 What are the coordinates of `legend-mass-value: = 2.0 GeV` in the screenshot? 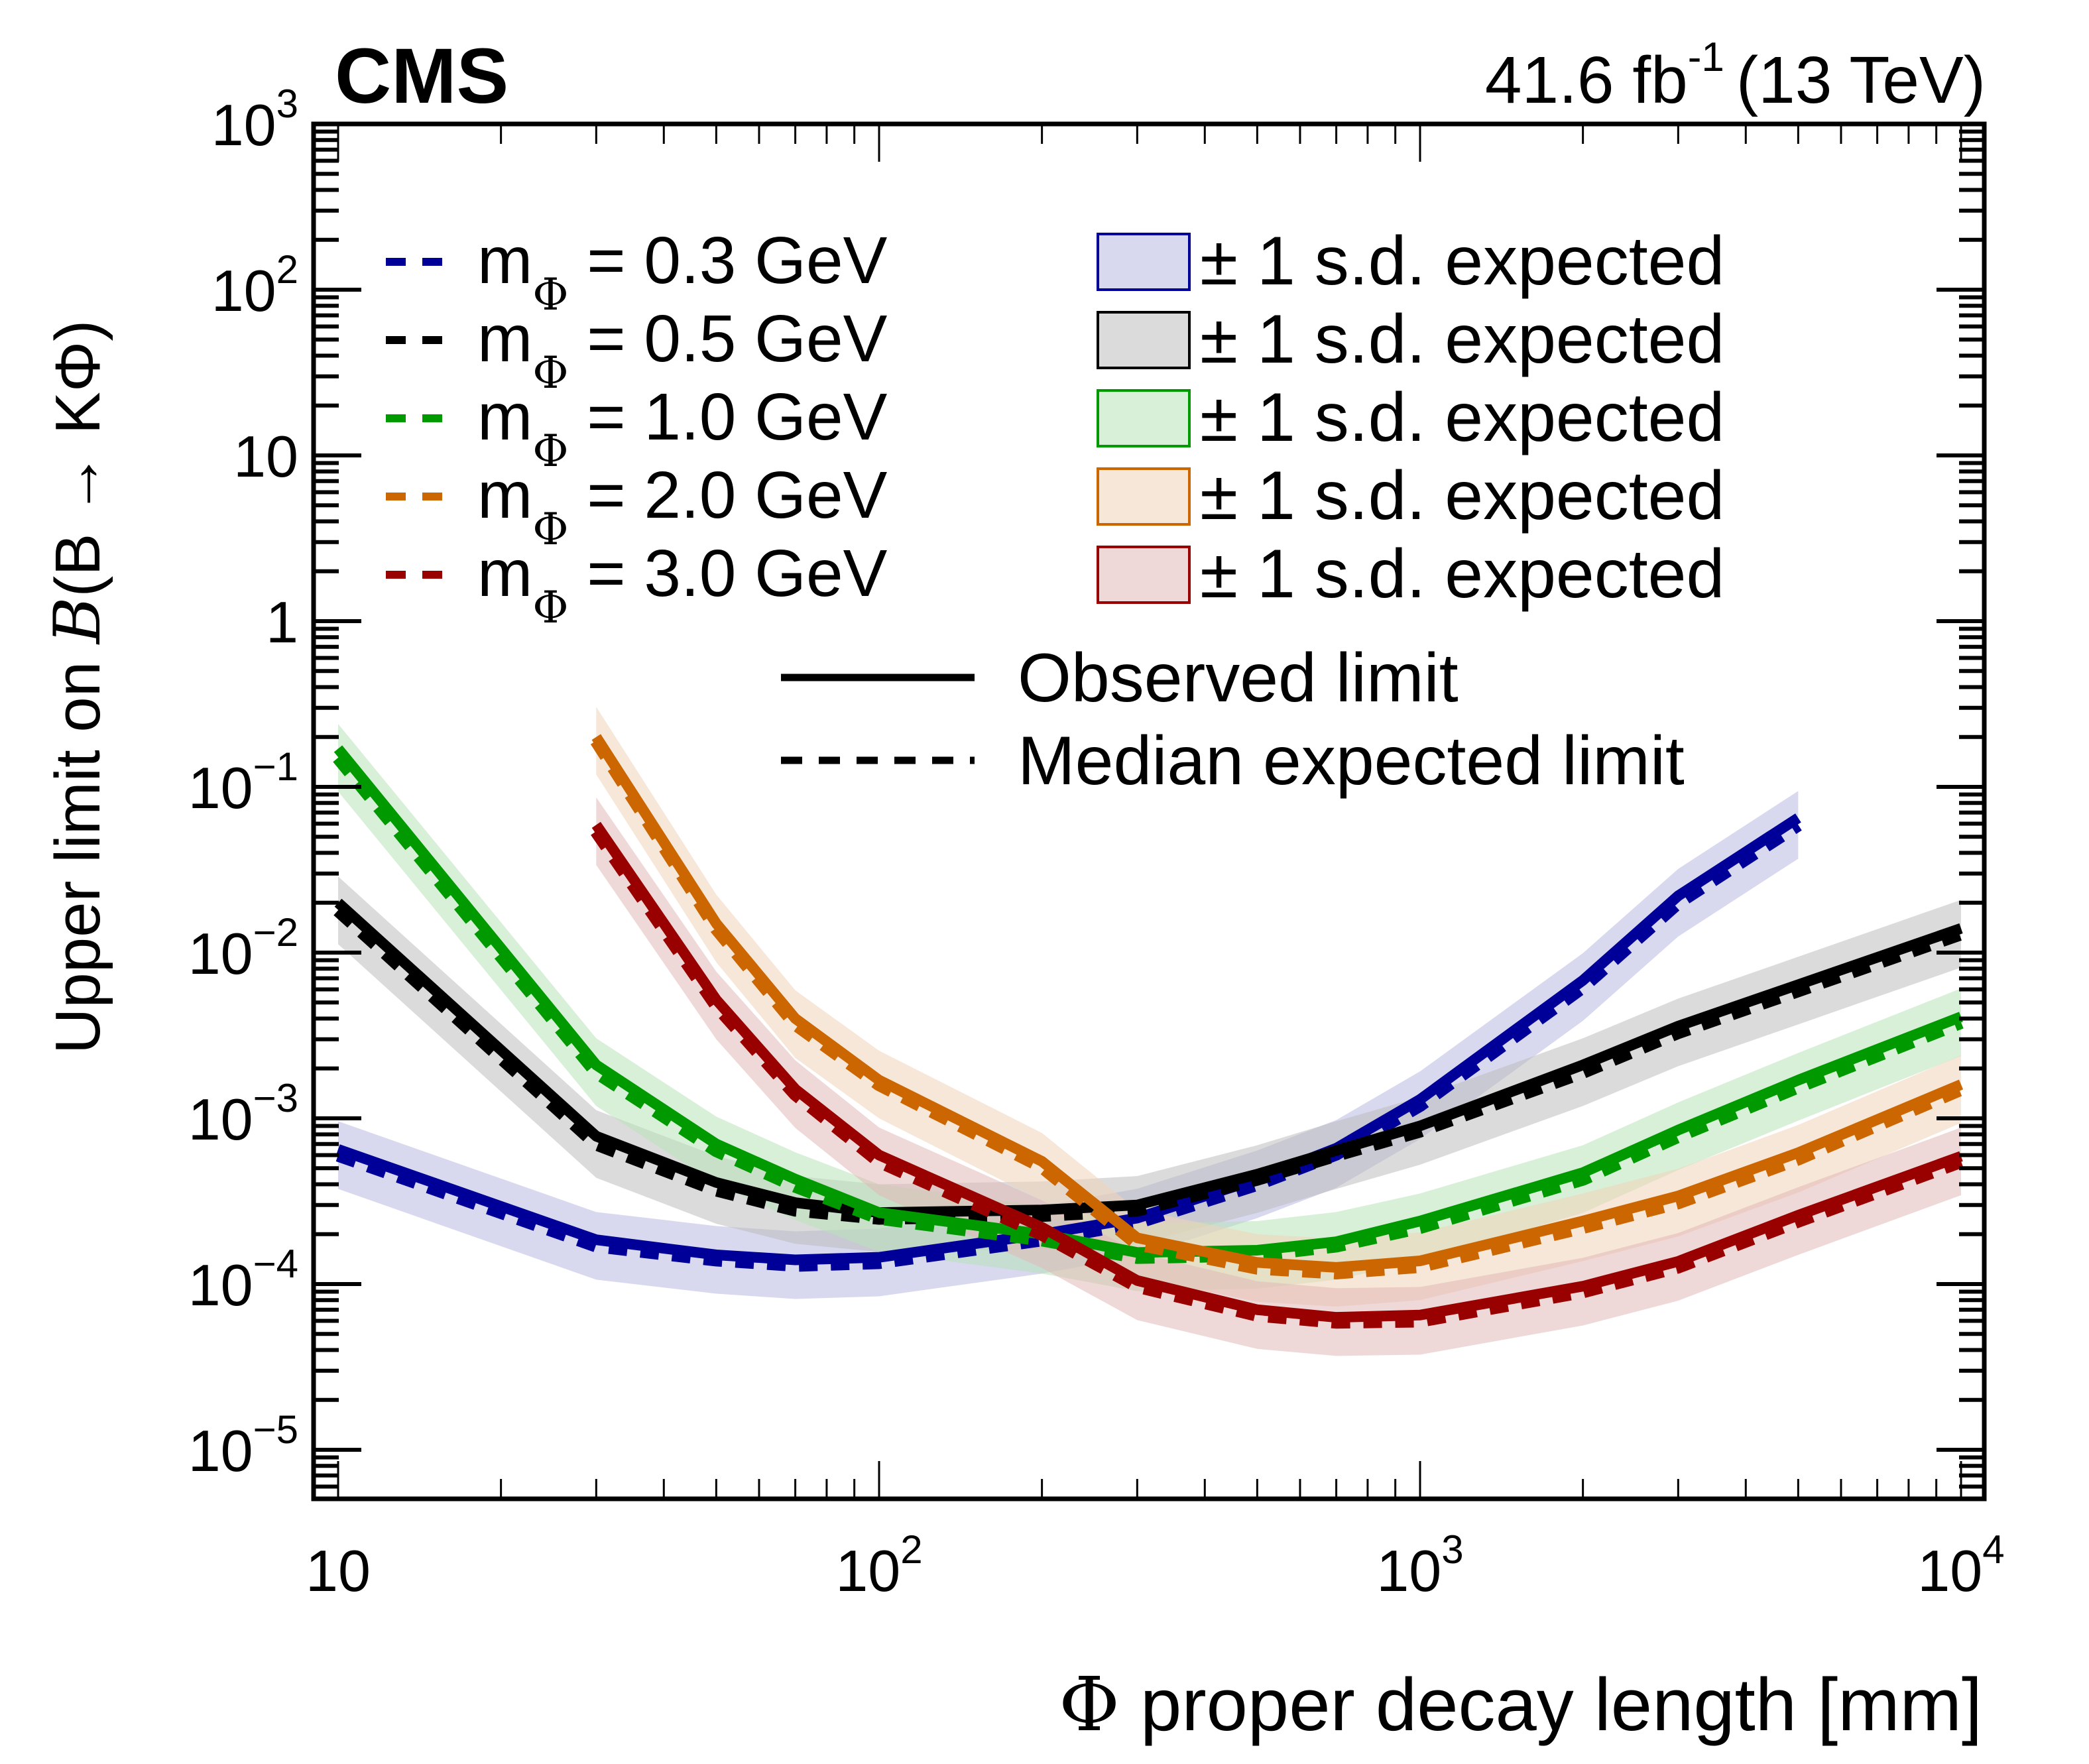 It's located at (727, 495).